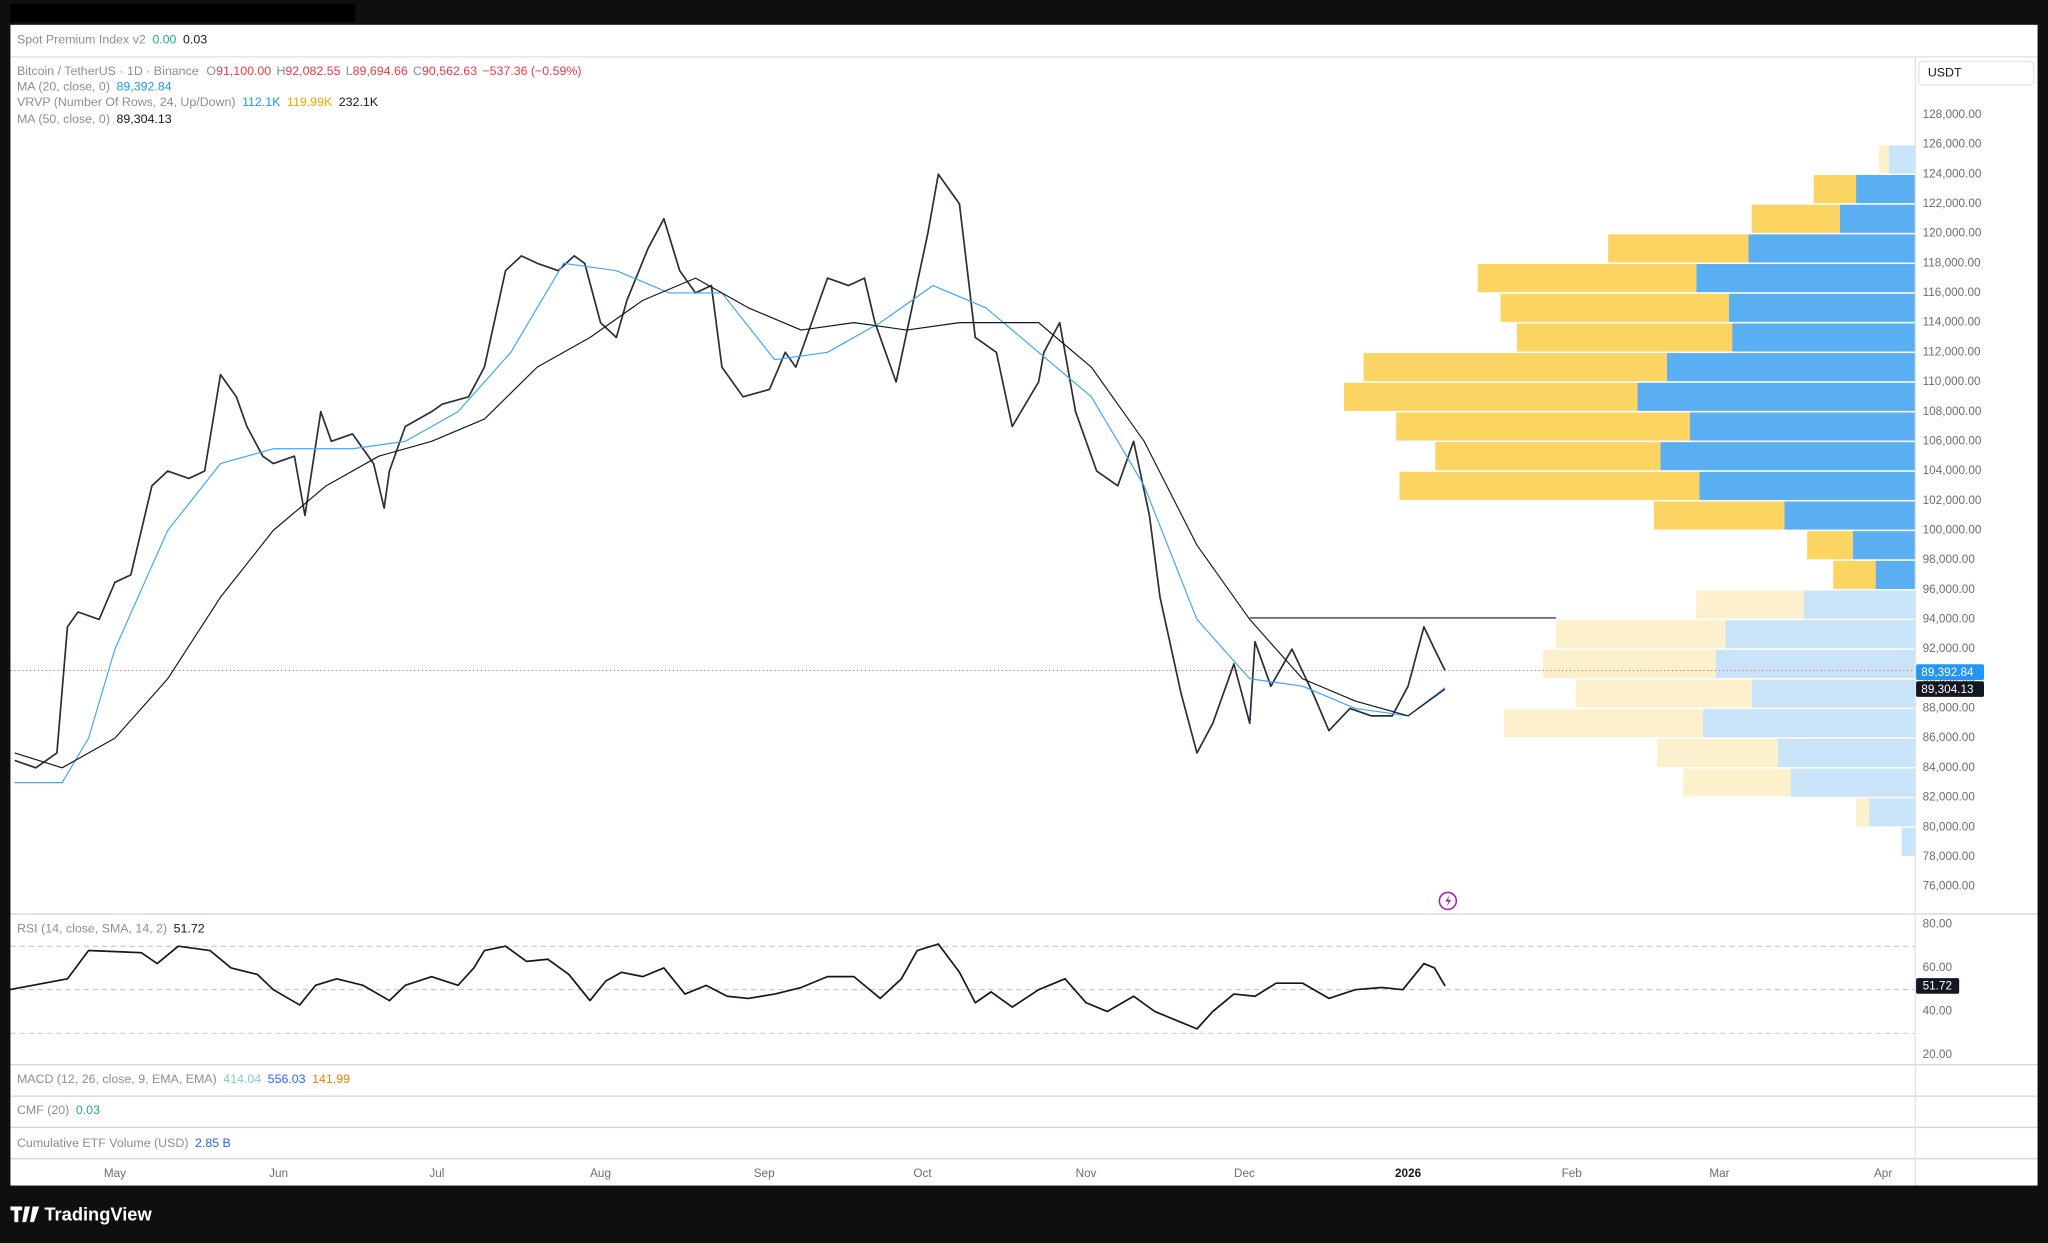  I want to click on y-tick-label: 98,000.00, so click(1949, 559).